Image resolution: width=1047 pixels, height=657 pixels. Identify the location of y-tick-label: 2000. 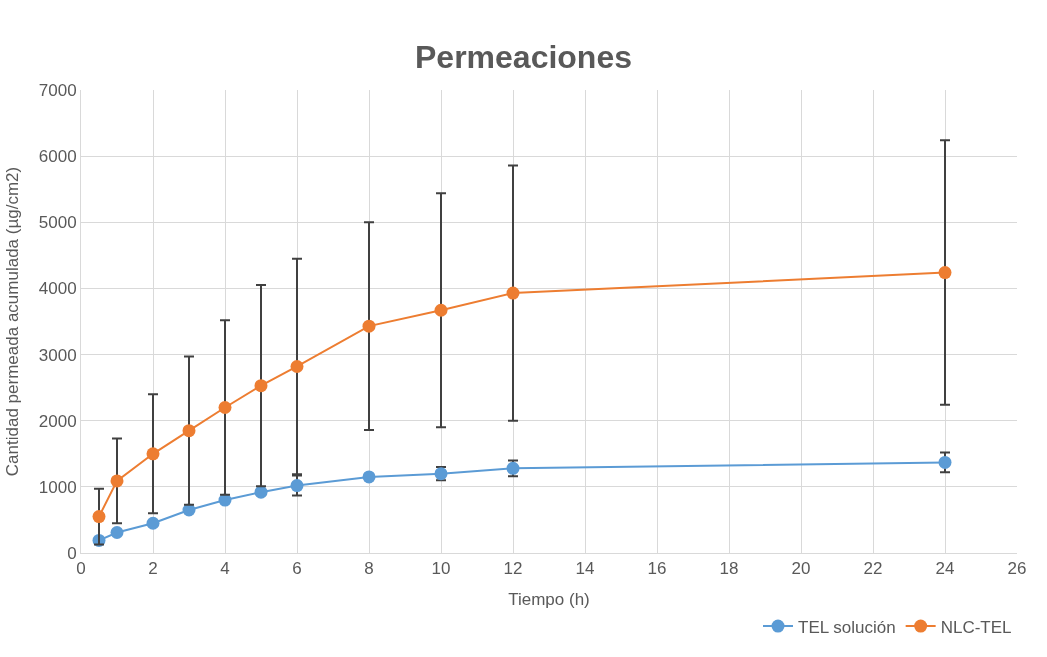
(57, 421).